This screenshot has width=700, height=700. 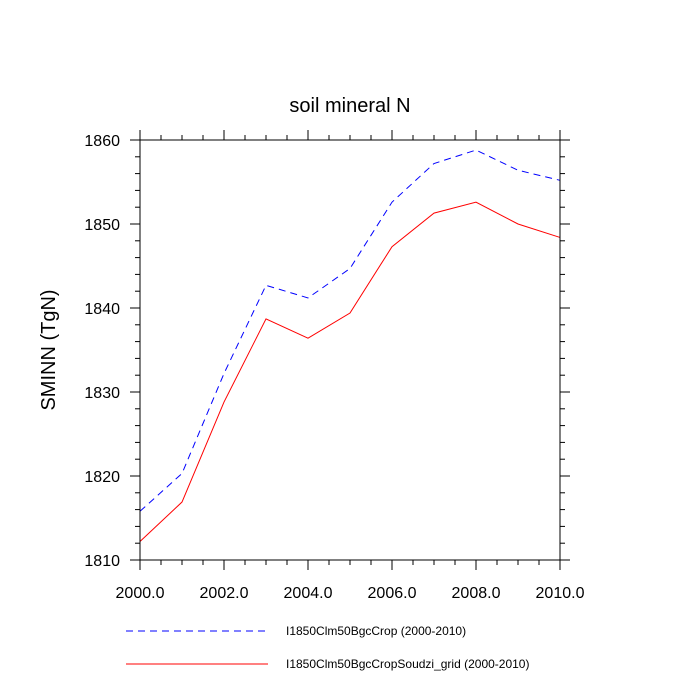 What do you see at coordinates (102, 141) in the screenshot?
I see `y-tick-label: 1860` at bounding box center [102, 141].